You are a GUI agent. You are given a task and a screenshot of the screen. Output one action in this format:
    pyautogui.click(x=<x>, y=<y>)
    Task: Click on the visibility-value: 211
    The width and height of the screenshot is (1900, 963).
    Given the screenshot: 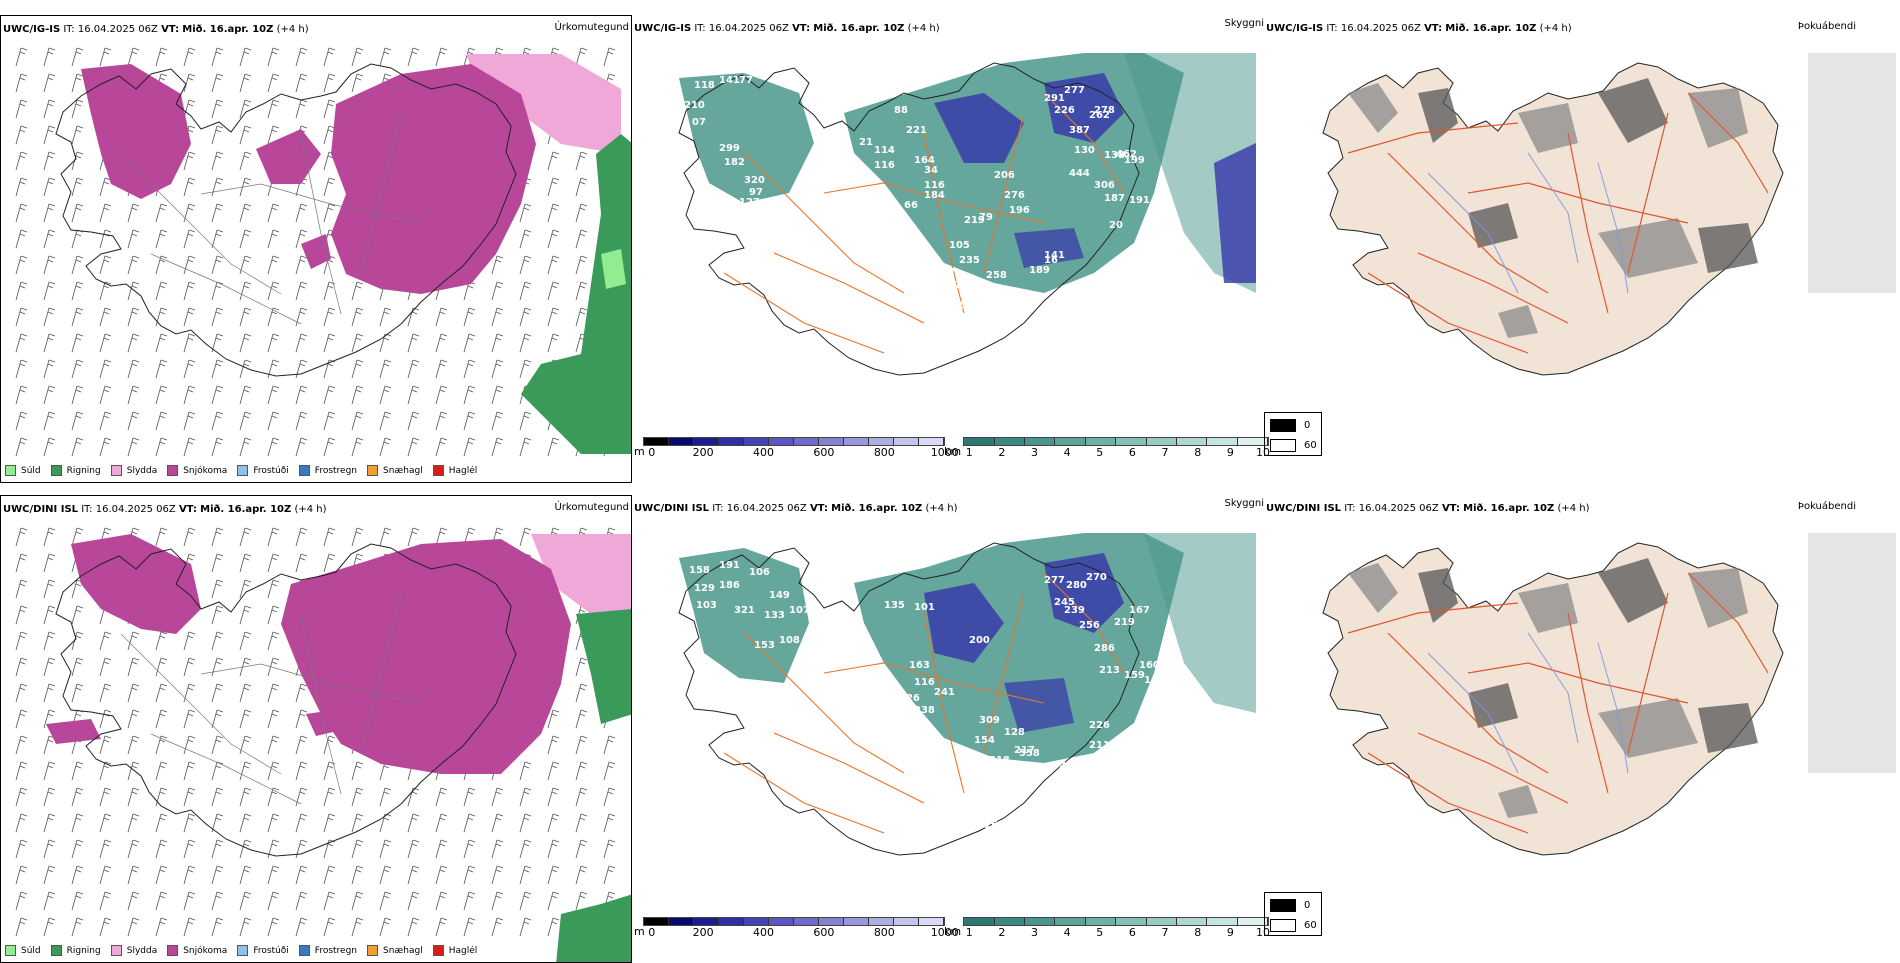 What is the action you would take?
    pyautogui.click(x=1099, y=745)
    